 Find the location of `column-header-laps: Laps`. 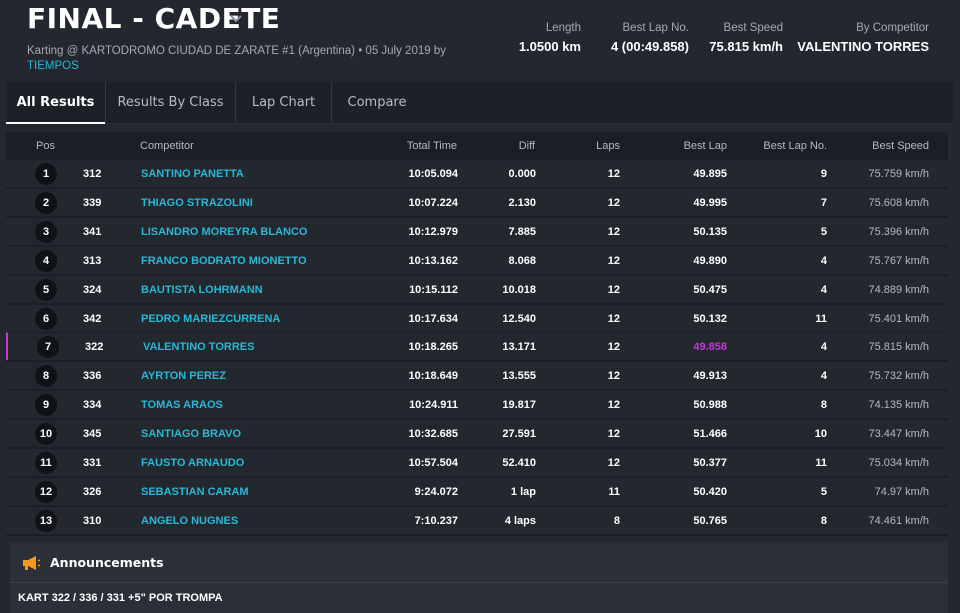

column-header-laps: Laps is located at coordinates (608, 146).